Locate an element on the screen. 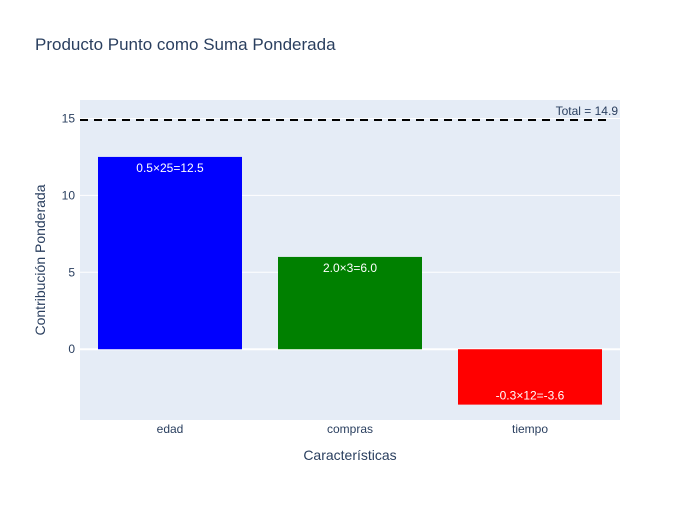 The height and width of the screenshot is (505, 700). y-tick-label: 5 is located at coordinates (71, 272).